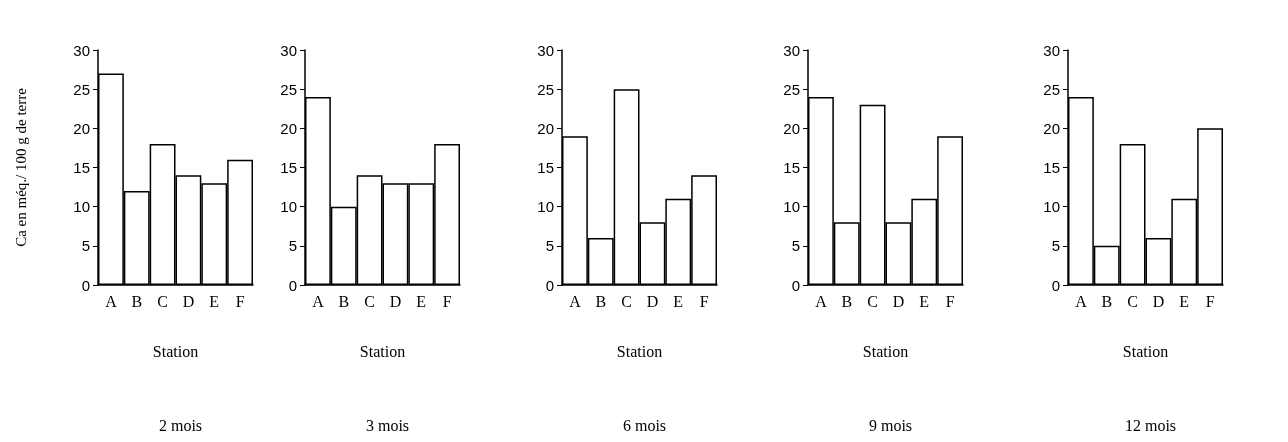 Image resolution: width=1288 pixels, height=442 pixels. I want to click on text: 9 mois, so click(890, 425).